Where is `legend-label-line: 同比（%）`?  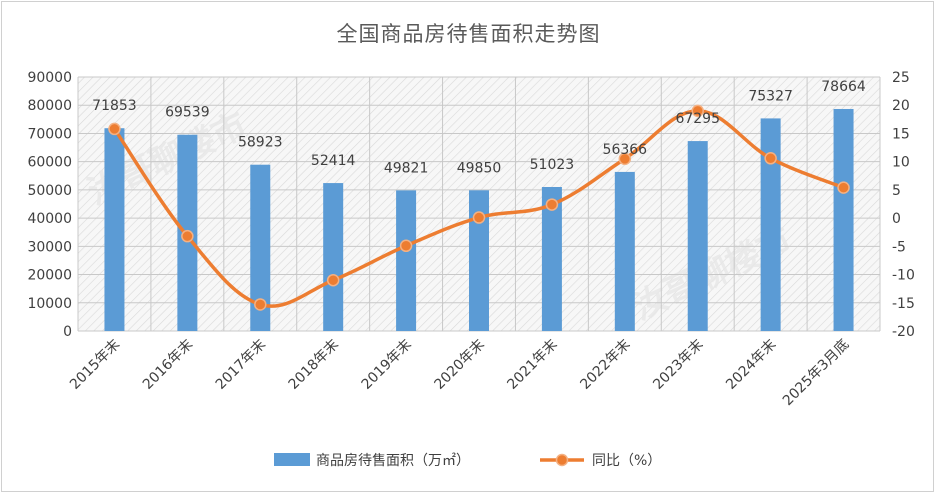
legend-label-line: 同比（%） is located at coordinates (626, 461).